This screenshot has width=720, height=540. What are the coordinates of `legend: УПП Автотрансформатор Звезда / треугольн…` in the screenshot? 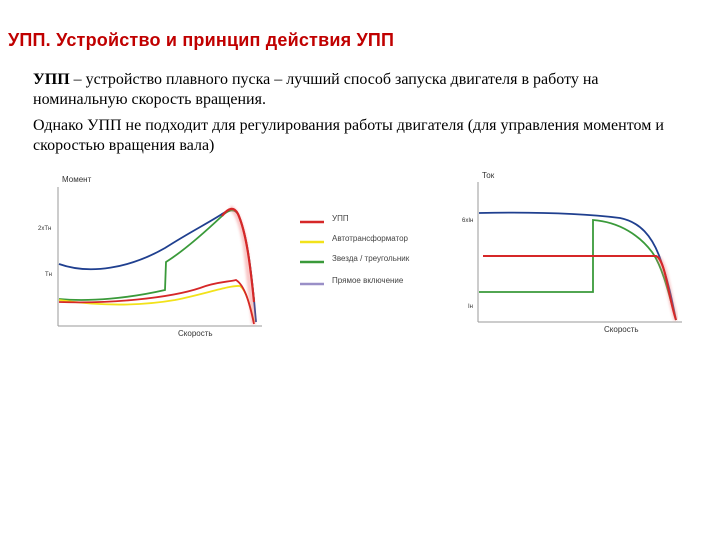 It's located at (355, 250).